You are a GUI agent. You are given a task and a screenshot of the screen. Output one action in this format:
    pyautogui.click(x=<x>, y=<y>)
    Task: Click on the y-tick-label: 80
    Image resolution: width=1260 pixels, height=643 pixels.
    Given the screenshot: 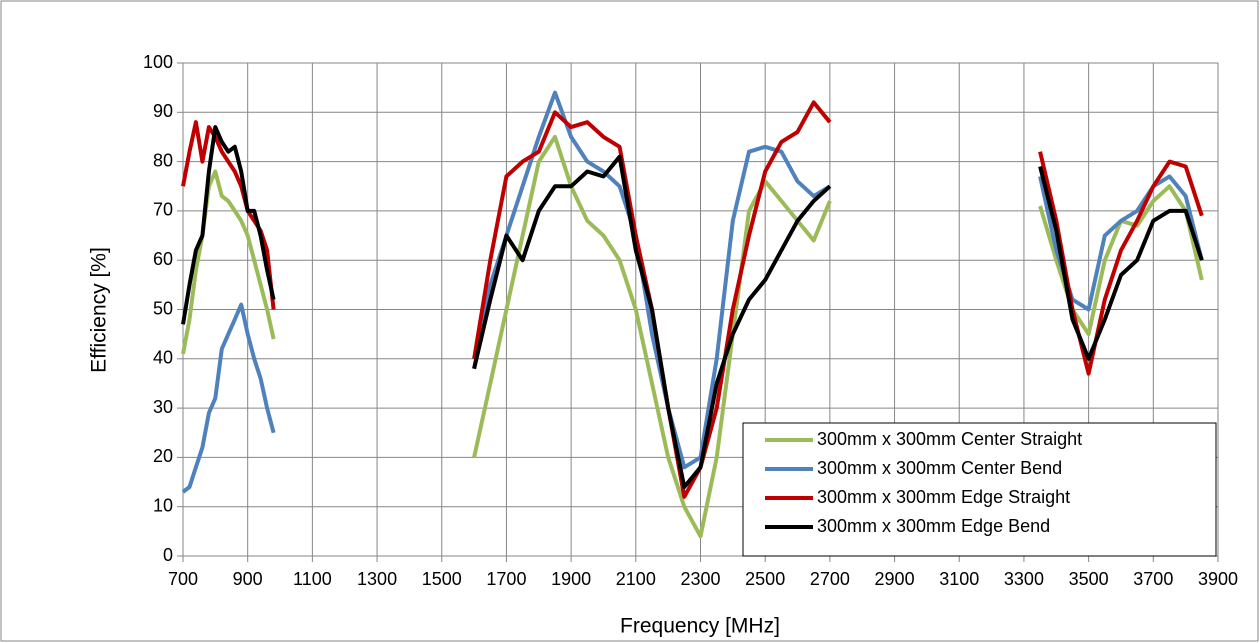 What is the action you would take?
    pyautogui.click(x=163, y=160)
    